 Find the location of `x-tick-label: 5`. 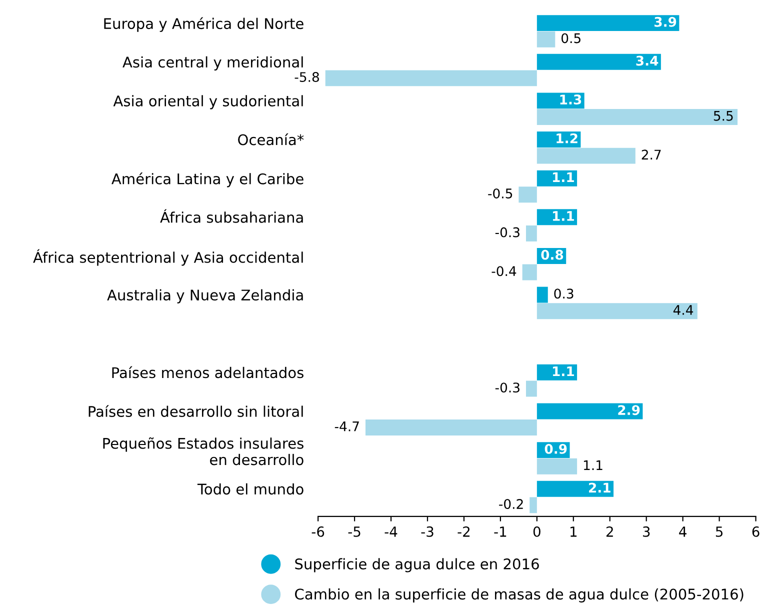

x-tick-label: 5 is located at coordinates (719, 531).